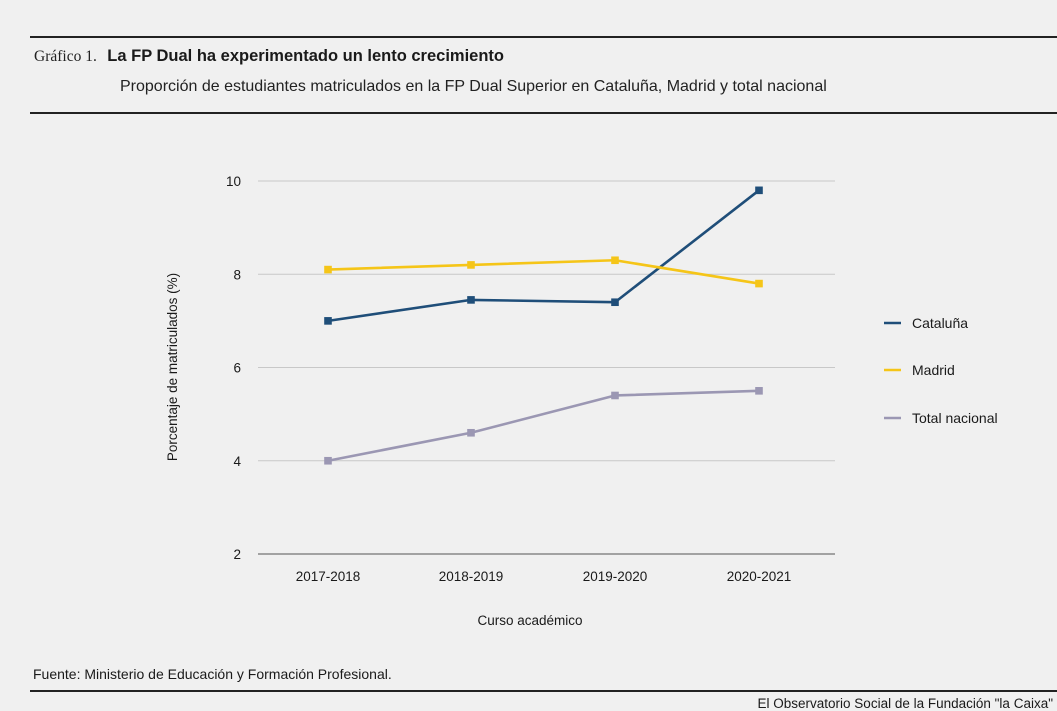 This screenshot has width=1057, height=711. Describe the element at coordinates (237, 554) in the screenshot. I see `y-tick-label: 2` at that location.